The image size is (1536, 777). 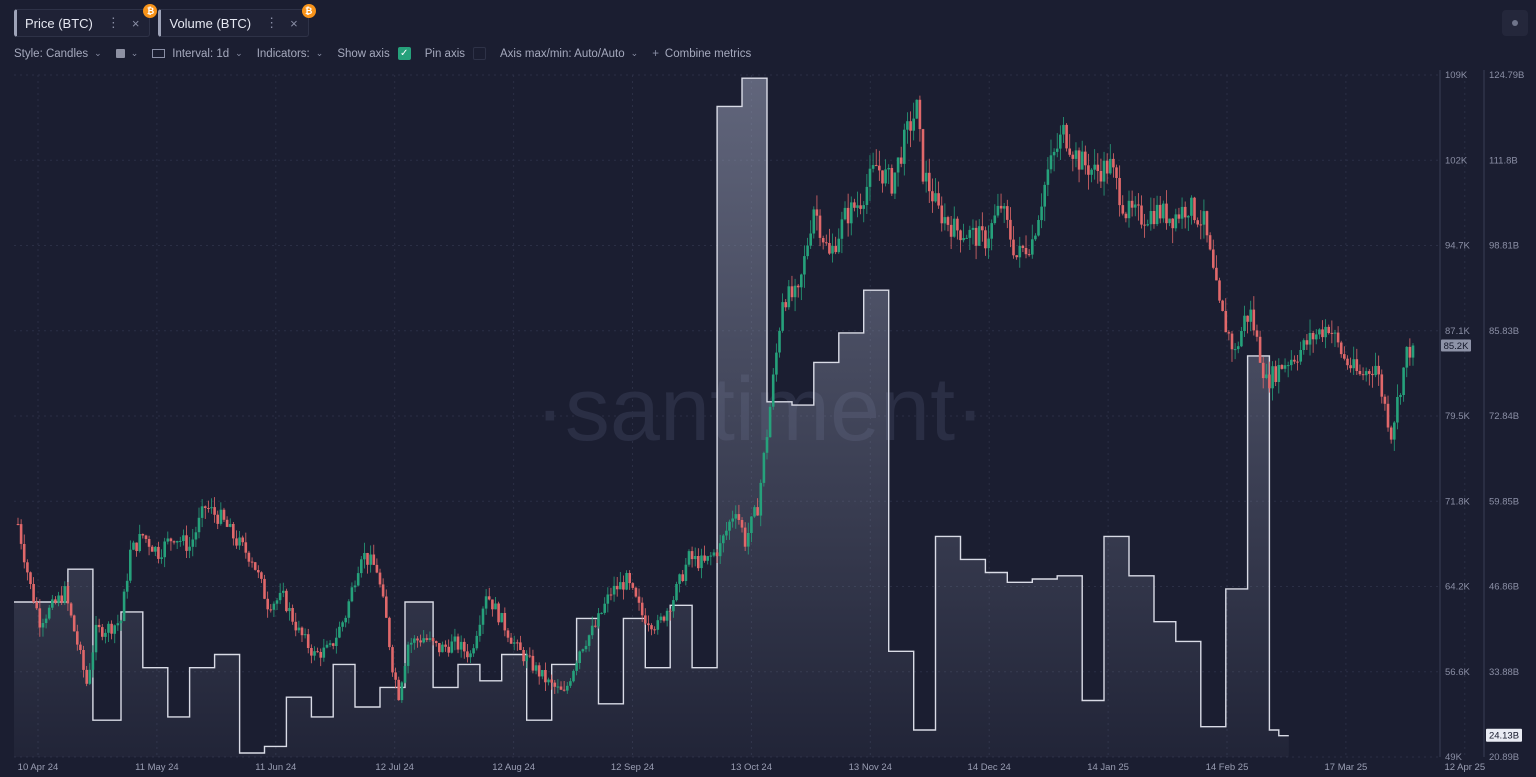 What do you see at coordinates (480, 53) in the screenshot?
I see `checkbox-unchecked-icon` at bounding box center [480, 53].